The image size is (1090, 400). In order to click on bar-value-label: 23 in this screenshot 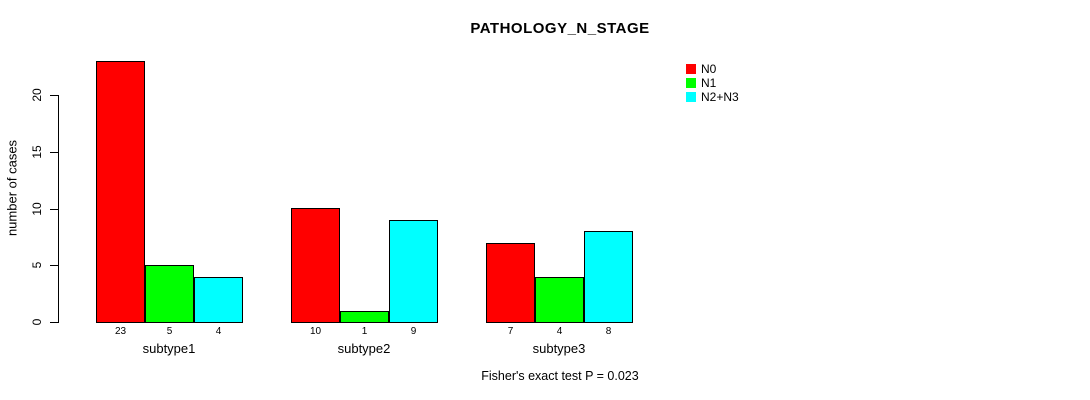, I will do `click(120, 331)`.